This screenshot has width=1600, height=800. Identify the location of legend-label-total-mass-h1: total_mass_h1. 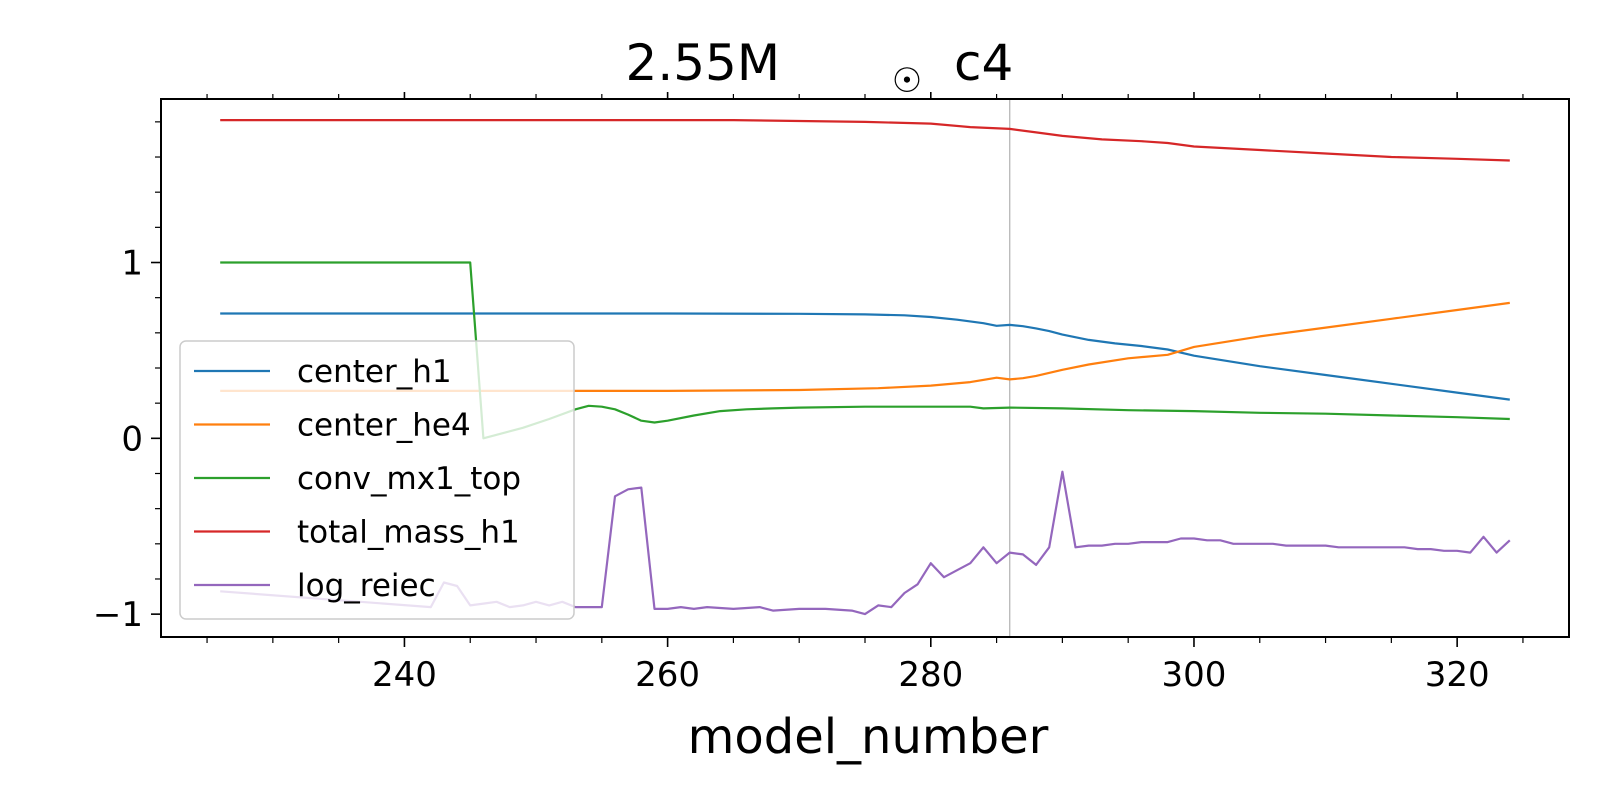
(408, 533).